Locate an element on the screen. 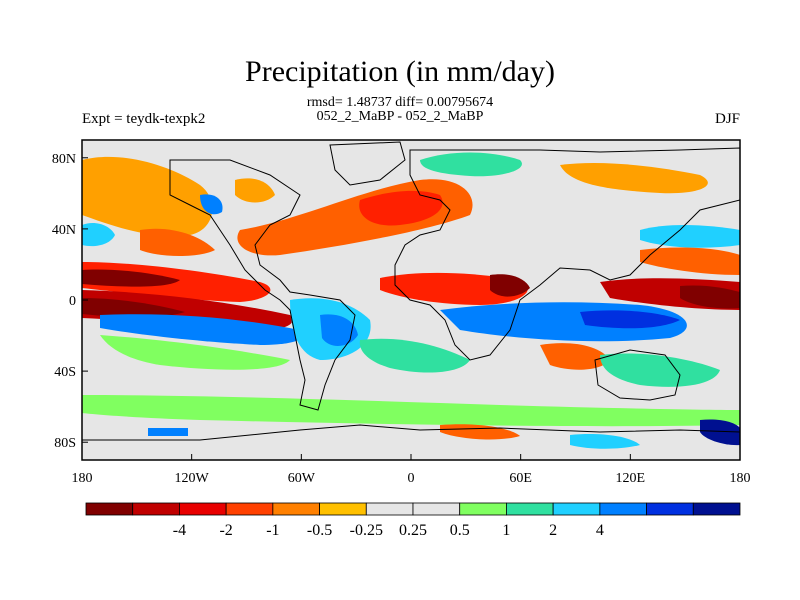 The width and height of the screenshot is (800, 600). y-tick-label: 80S is located at coordinates (65, 443).